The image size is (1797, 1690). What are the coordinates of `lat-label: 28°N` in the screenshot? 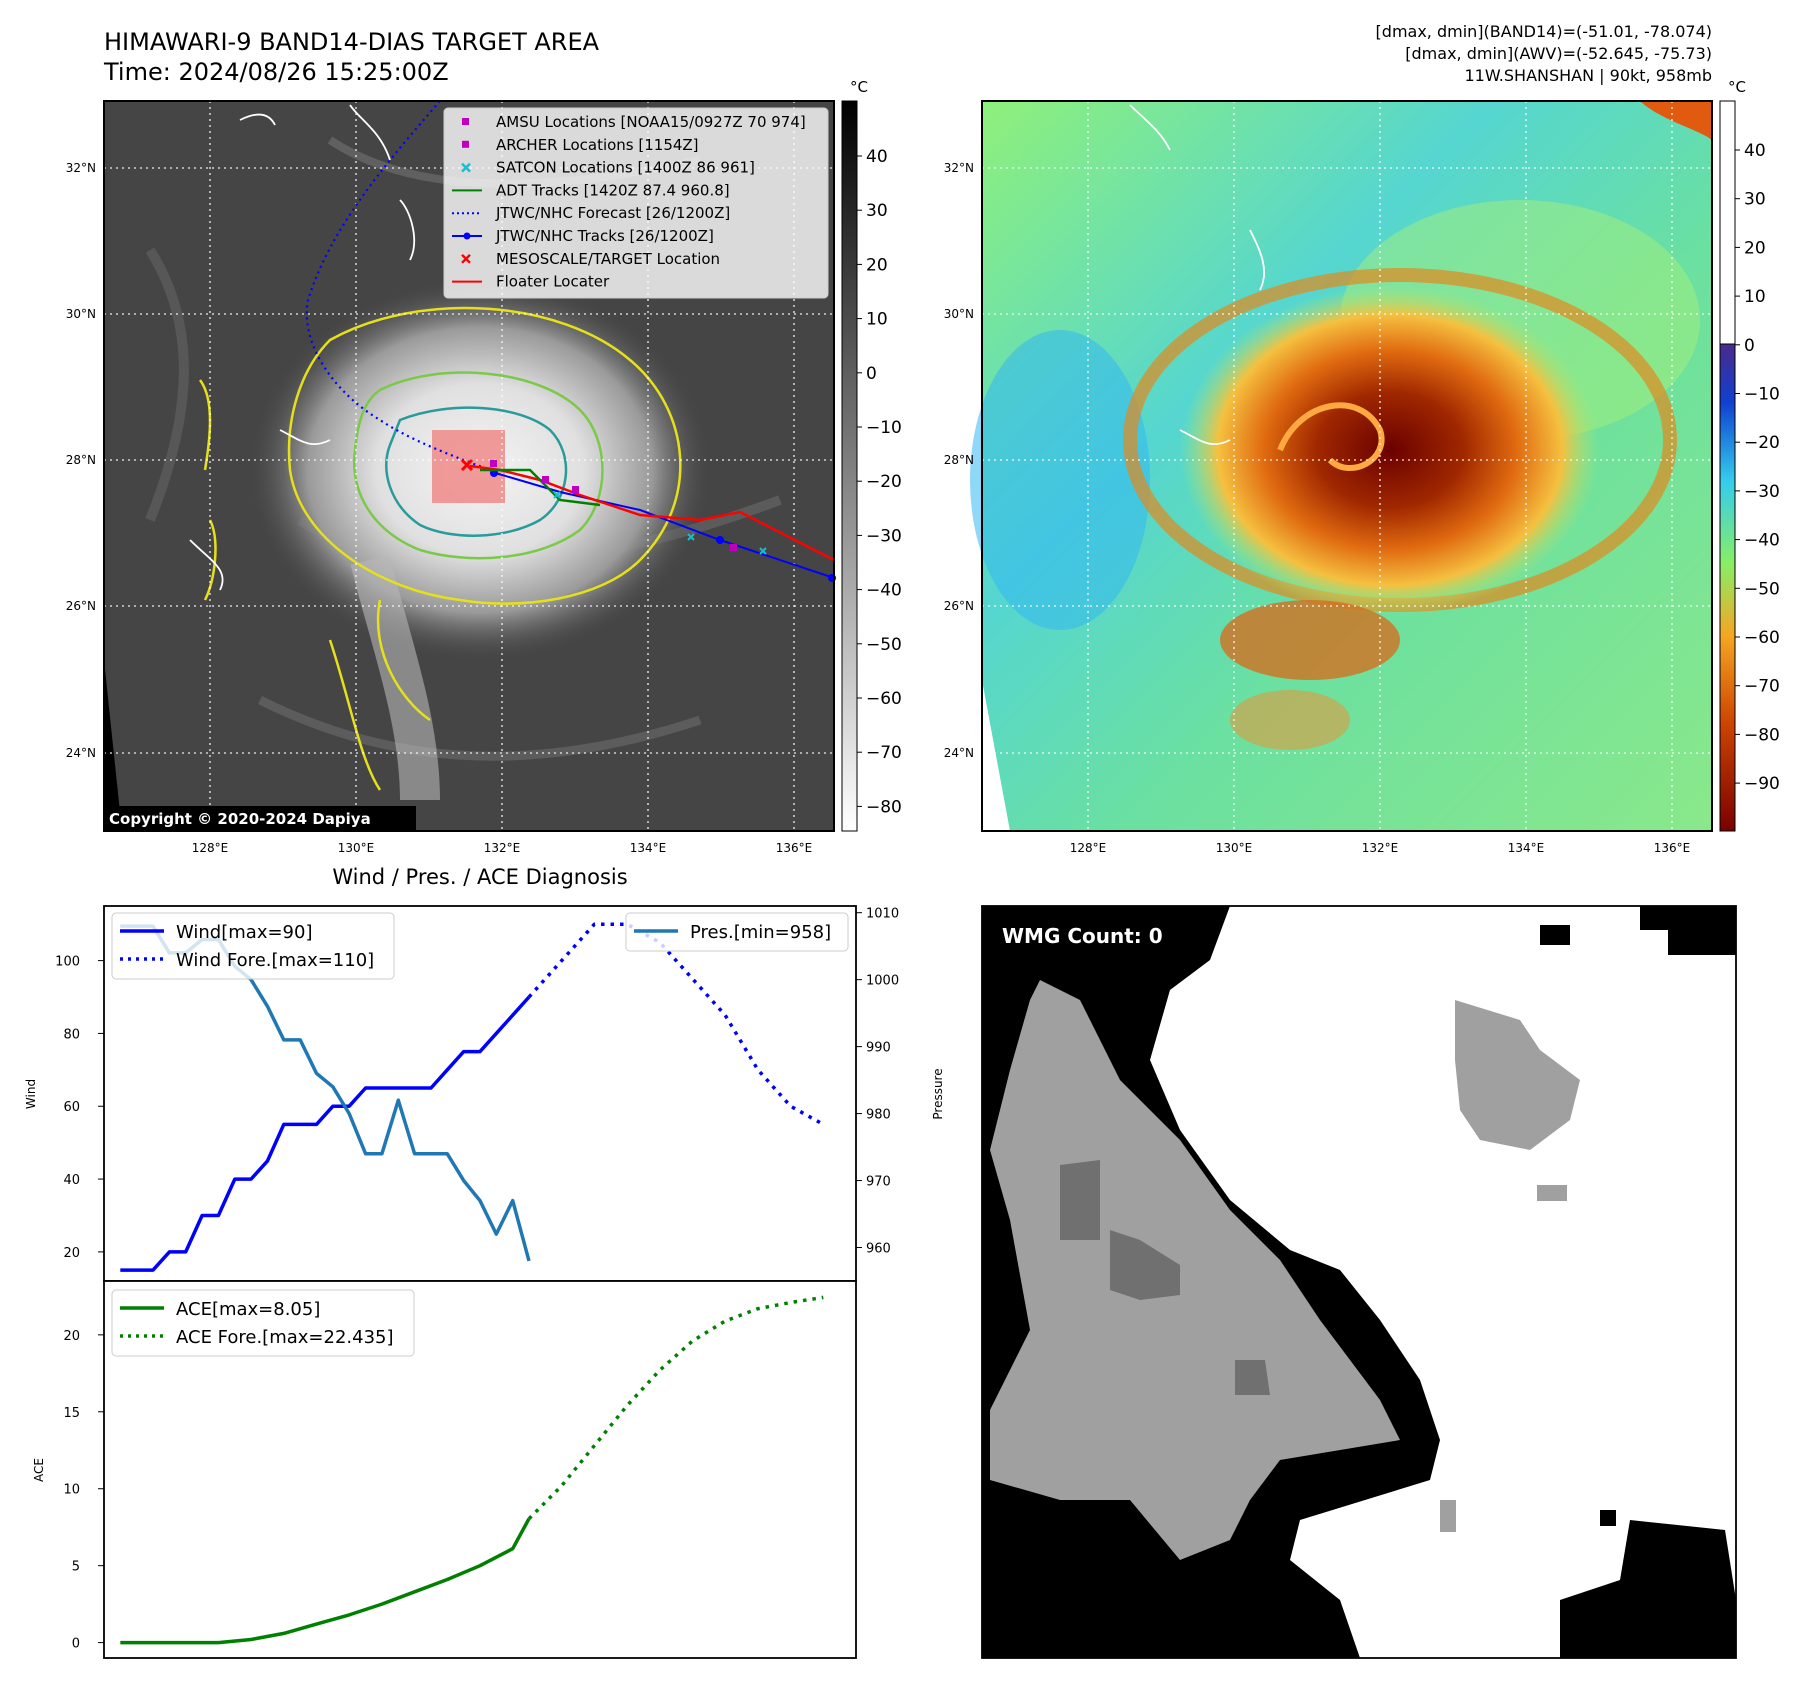 It's located at (81, 460).